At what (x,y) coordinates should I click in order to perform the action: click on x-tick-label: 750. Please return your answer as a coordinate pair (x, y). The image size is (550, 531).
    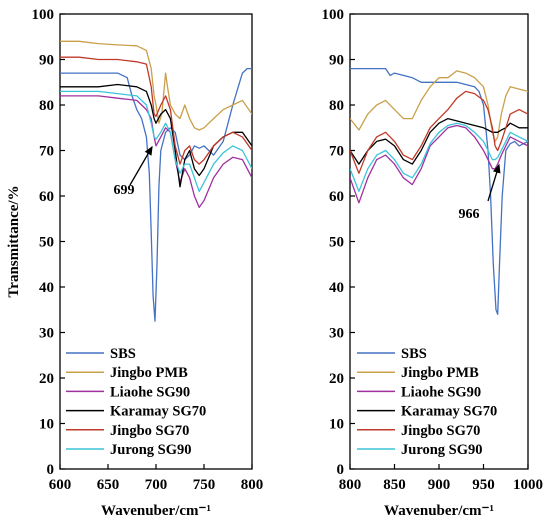
    Looking at the image, I should click on (204, 485).